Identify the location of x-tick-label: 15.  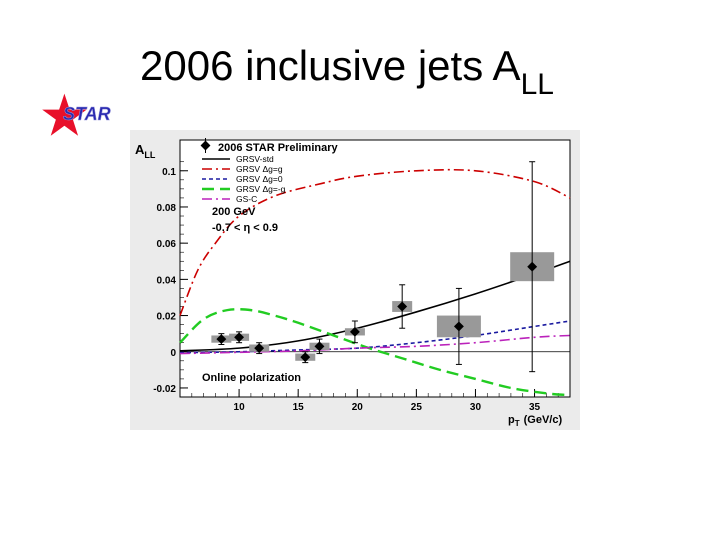
(299, 407).